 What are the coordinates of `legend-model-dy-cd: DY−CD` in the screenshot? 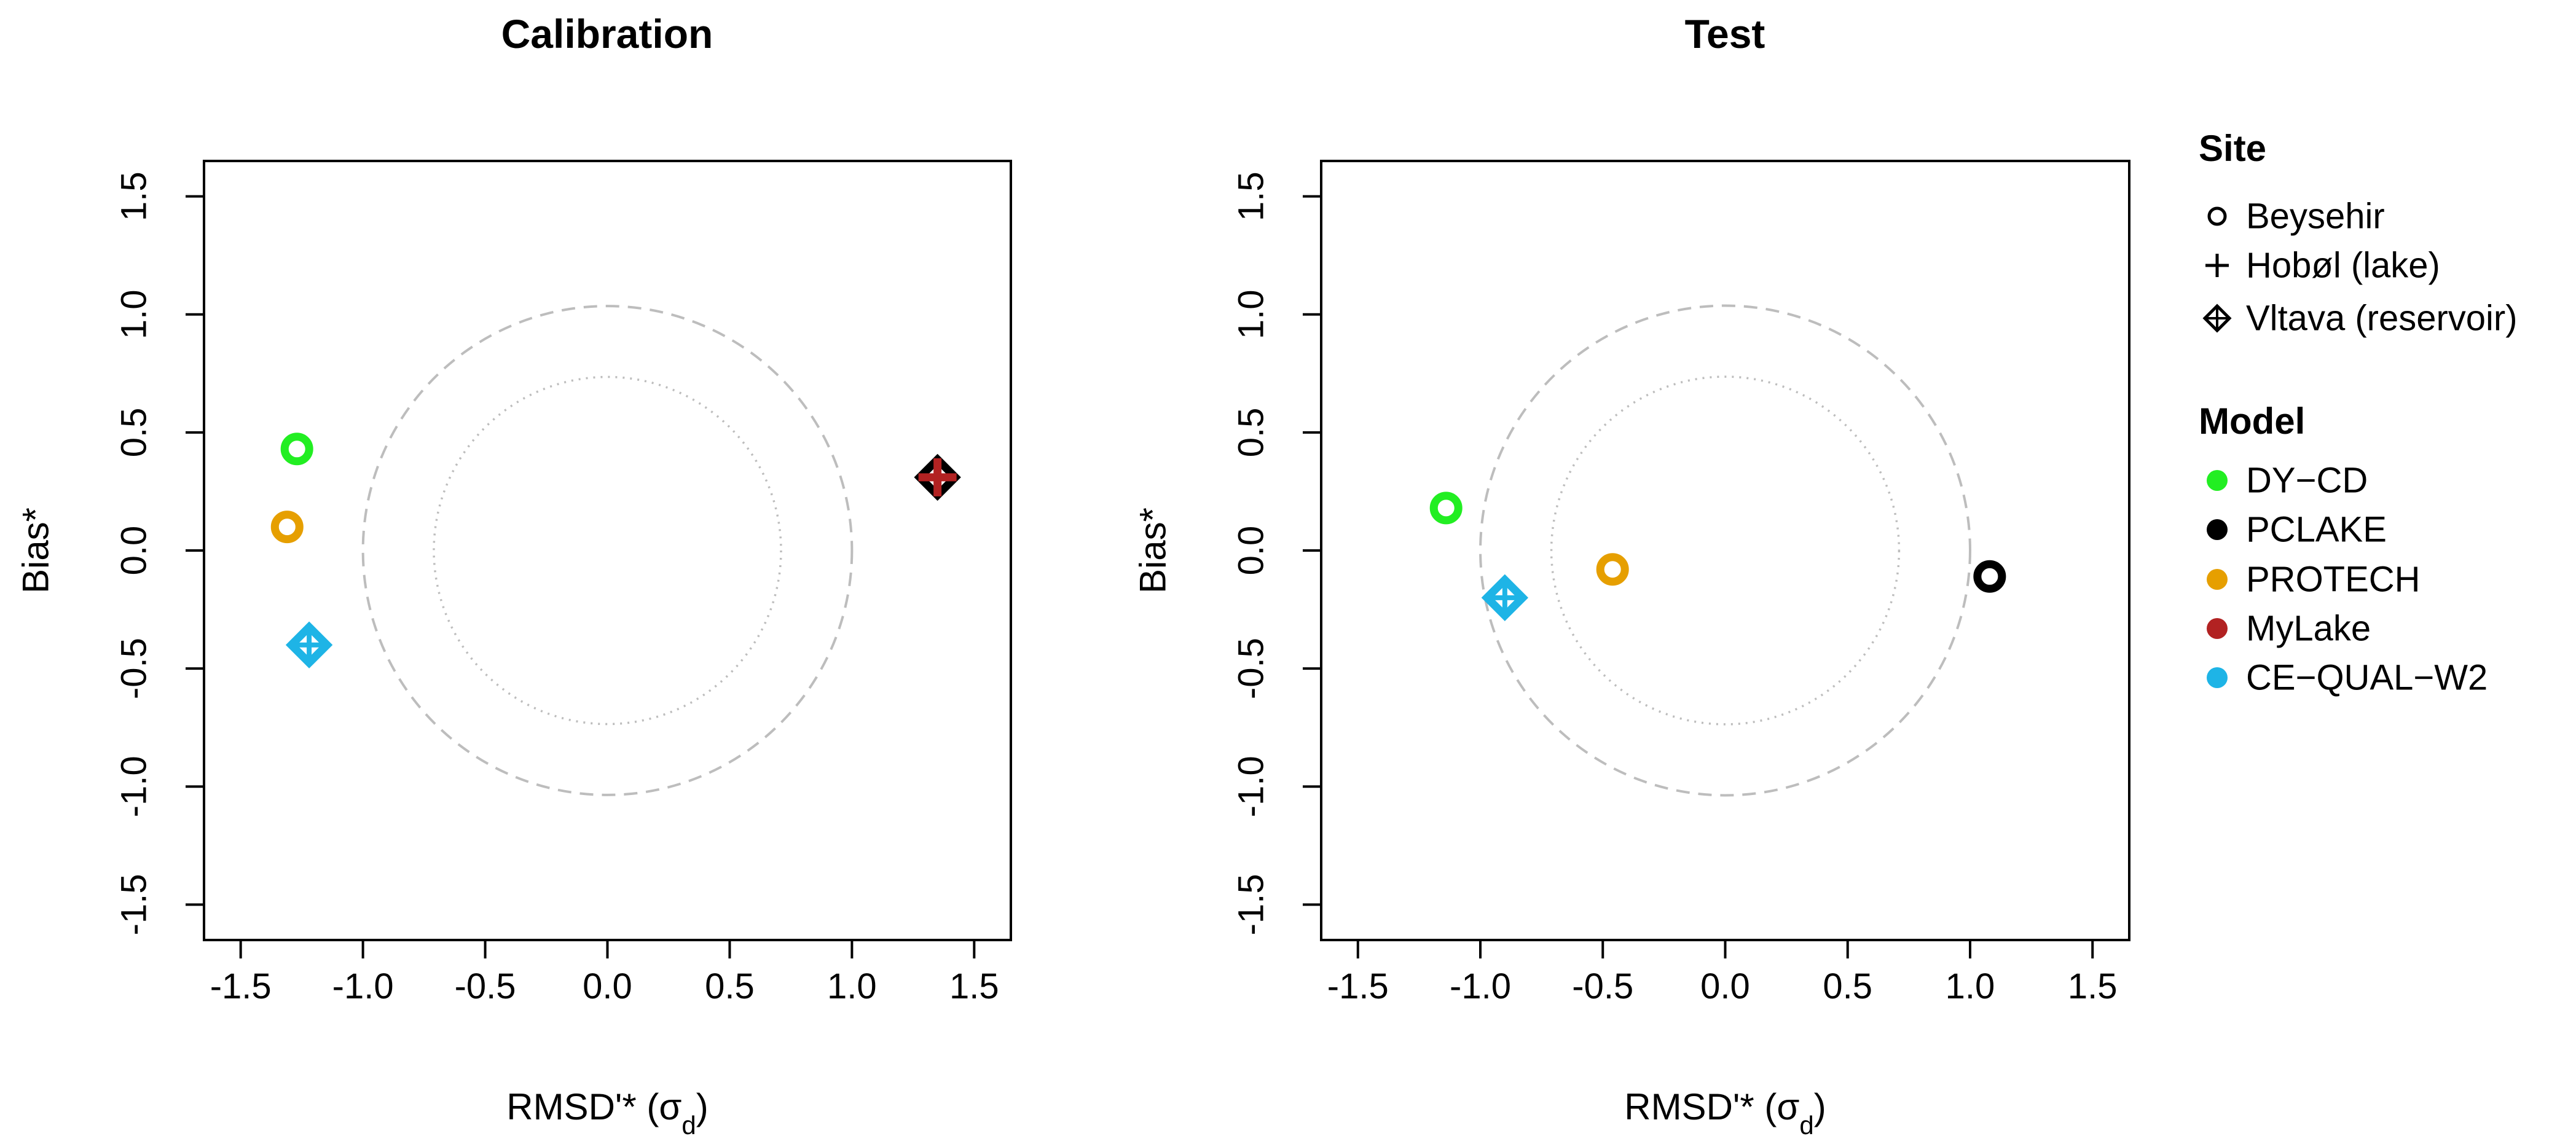 It's located at (2307, 481).